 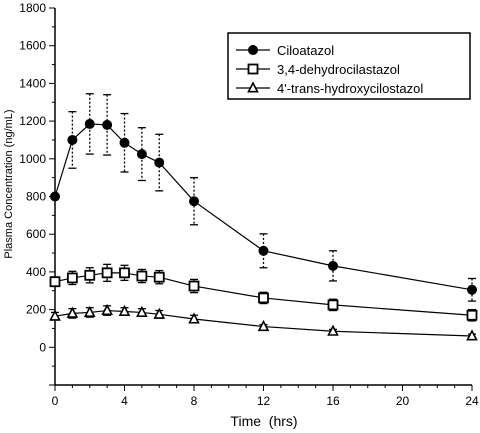 I want to click on y-tick-label: 200, so click(x=36, y=310).